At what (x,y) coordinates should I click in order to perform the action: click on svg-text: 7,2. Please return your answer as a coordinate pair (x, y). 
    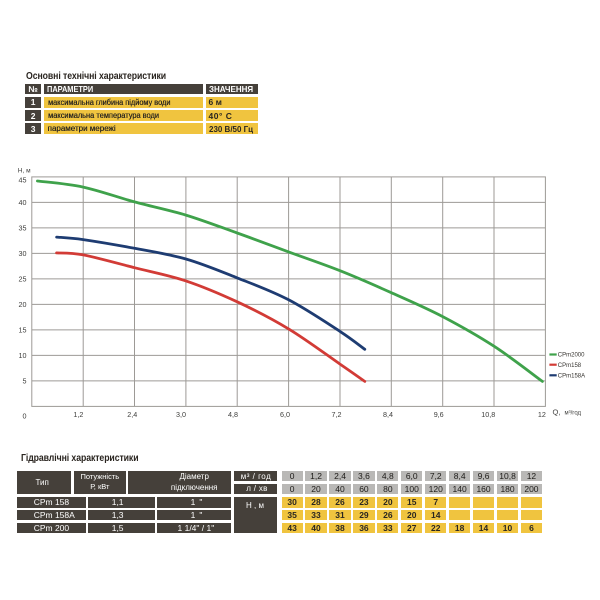
    Looking at the image, I should click on (337, 414).